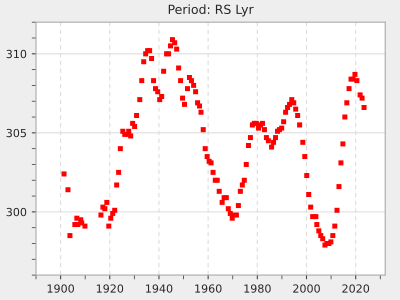 This screenshot has height=300, width=400. I want to click on x-tick-label: 1940, so click(159, 288).